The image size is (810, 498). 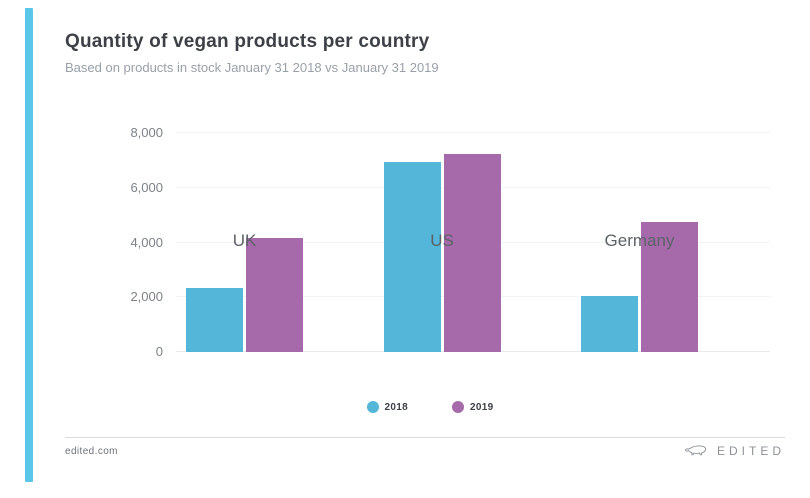 What do you see at coordinates (639, 240) in the screenshot?
I see `x-axis-category-label: Germany` at bounding box center [639, 240].